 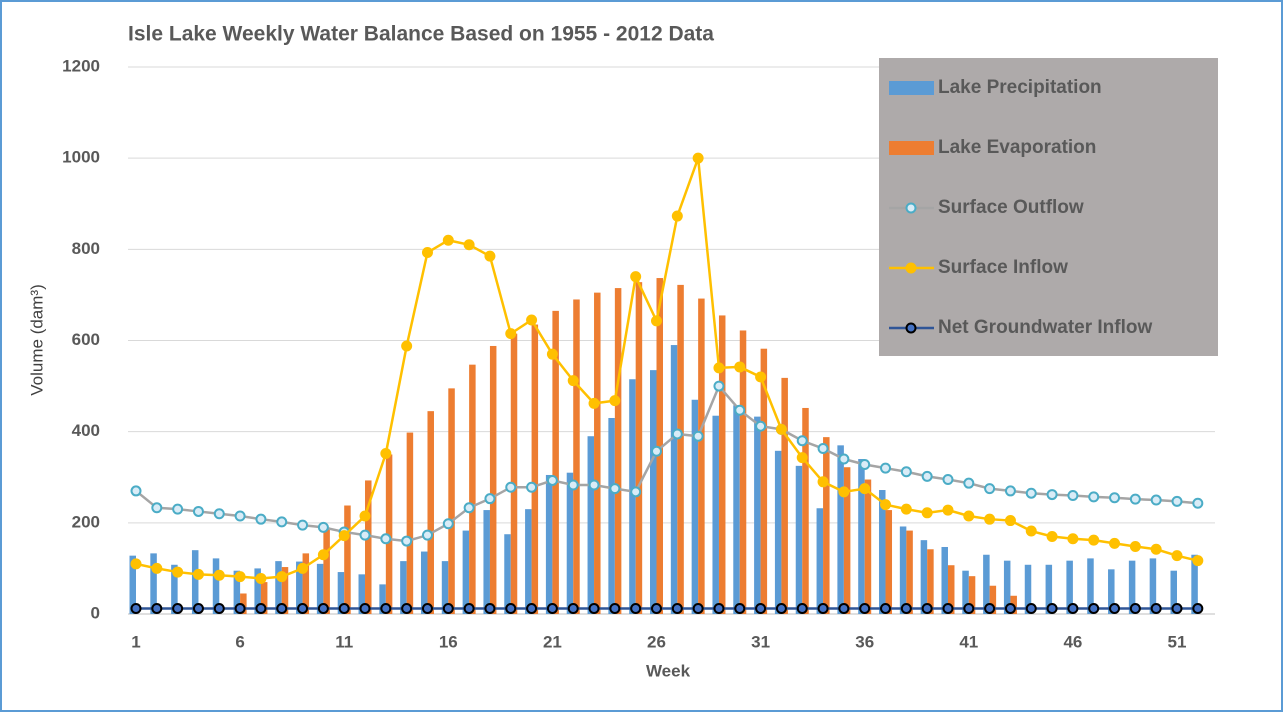 What do you see at coordinates (81, 157) in the screenshot?
I see `y-tick-label: 1000` at bounding box center [81, 157].